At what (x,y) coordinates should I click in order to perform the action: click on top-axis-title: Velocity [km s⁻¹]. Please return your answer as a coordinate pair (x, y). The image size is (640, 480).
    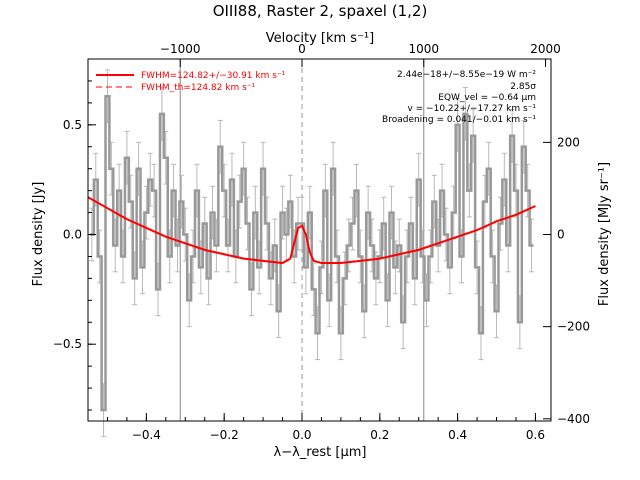
    Looking at the image, I should click on (320, 38).